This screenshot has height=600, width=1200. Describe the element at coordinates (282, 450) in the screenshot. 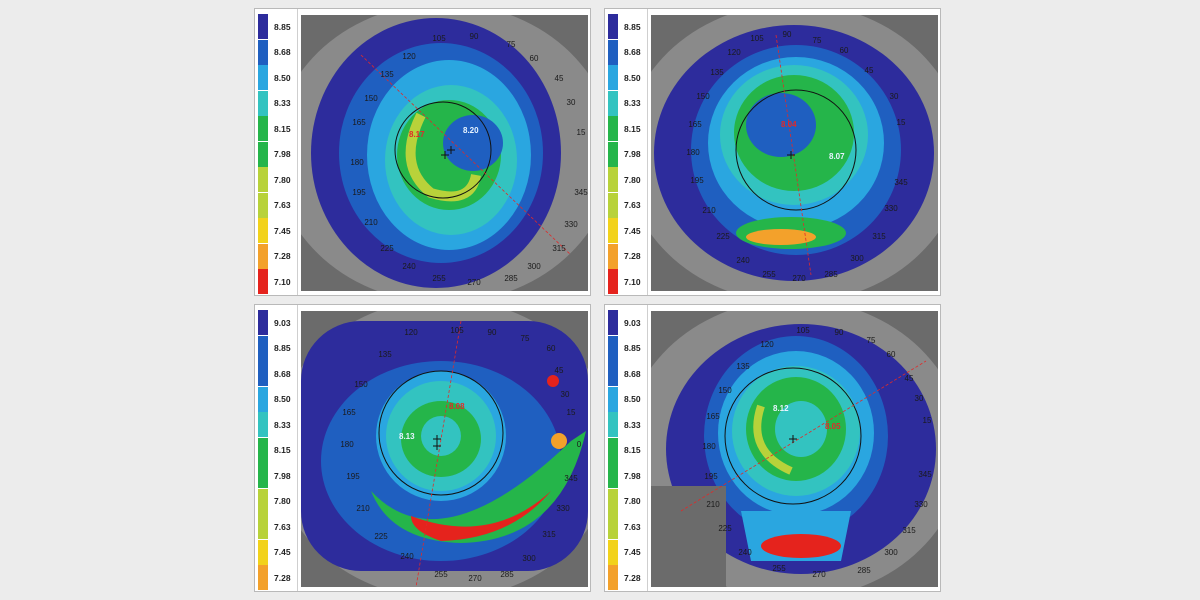

I see `legend-value: 8.15` at that location.